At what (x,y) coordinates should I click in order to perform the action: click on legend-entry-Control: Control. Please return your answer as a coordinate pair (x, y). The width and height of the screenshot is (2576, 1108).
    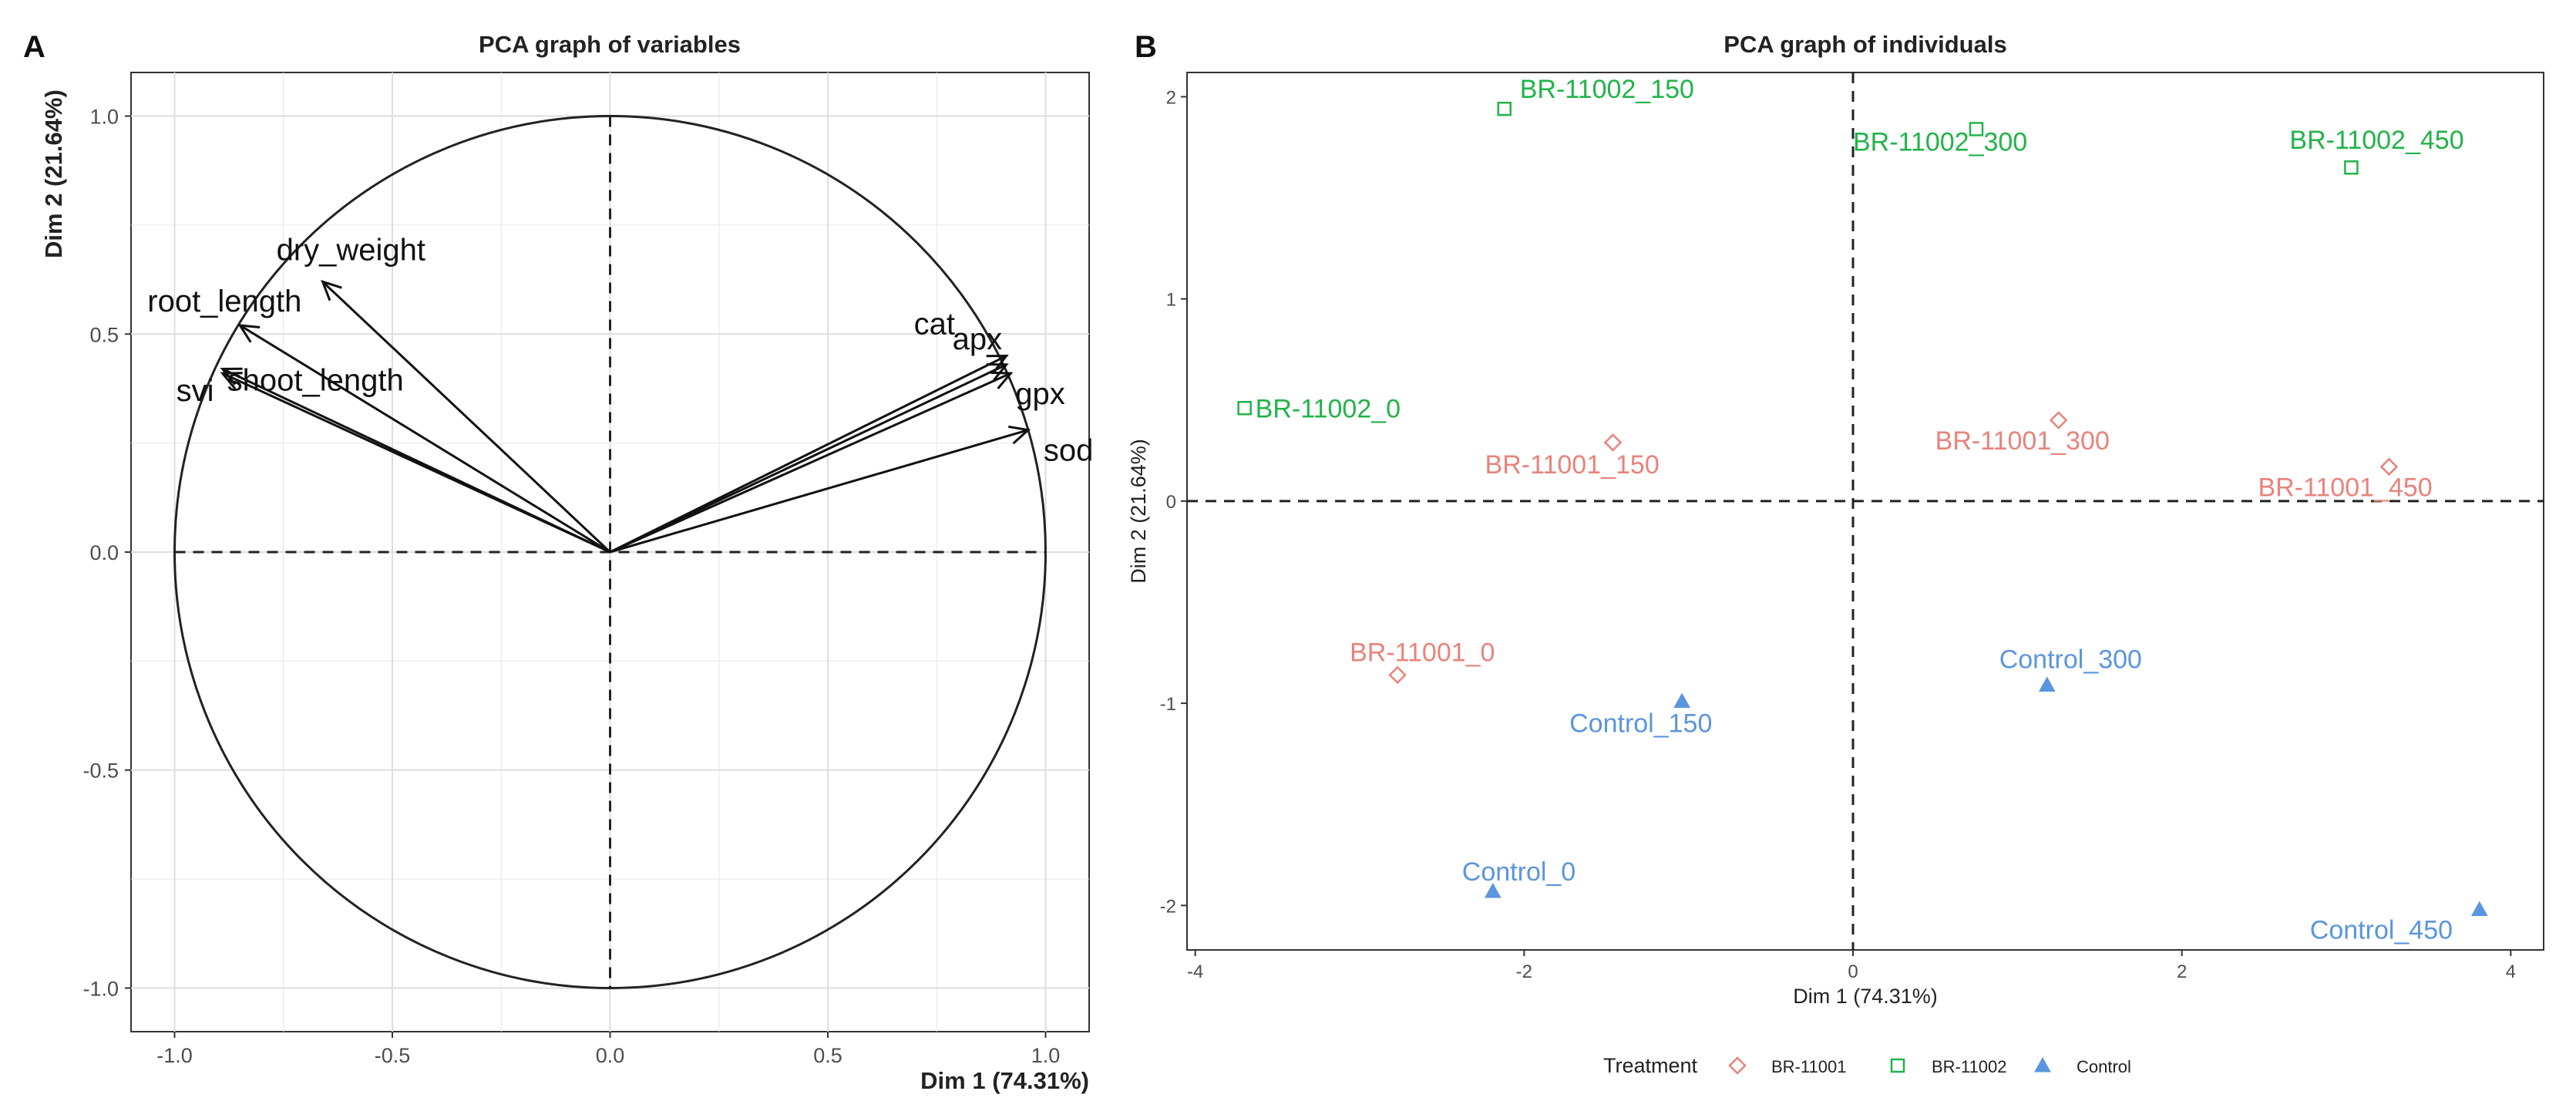
    Looking at the image, I should click on (2082, 1066).